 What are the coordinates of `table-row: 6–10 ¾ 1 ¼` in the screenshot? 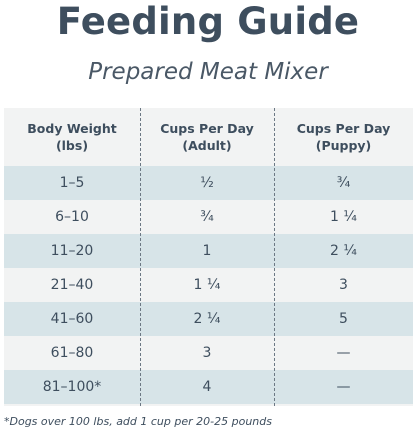 It's located at (208, 217).